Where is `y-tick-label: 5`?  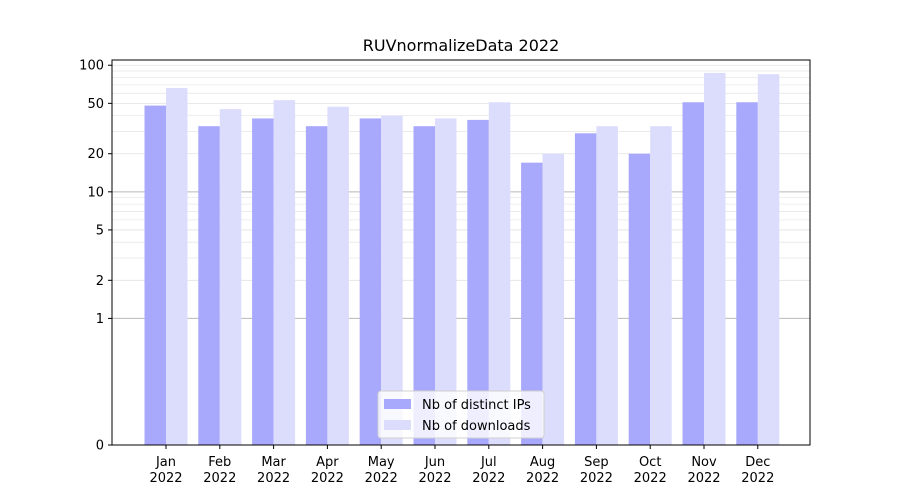 y-tick-label: 5 is located at coordinates (100, 230).